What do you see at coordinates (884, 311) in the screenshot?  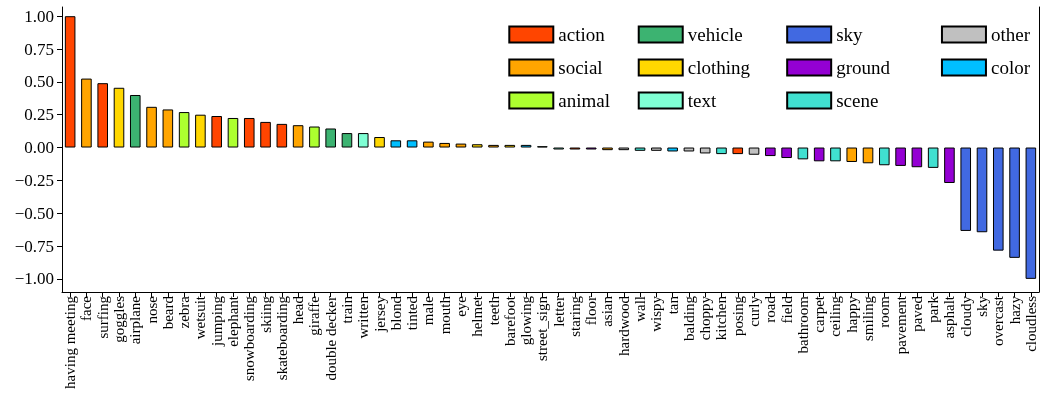 I see `x-tick-label: room` at bounding box center [884, 311].